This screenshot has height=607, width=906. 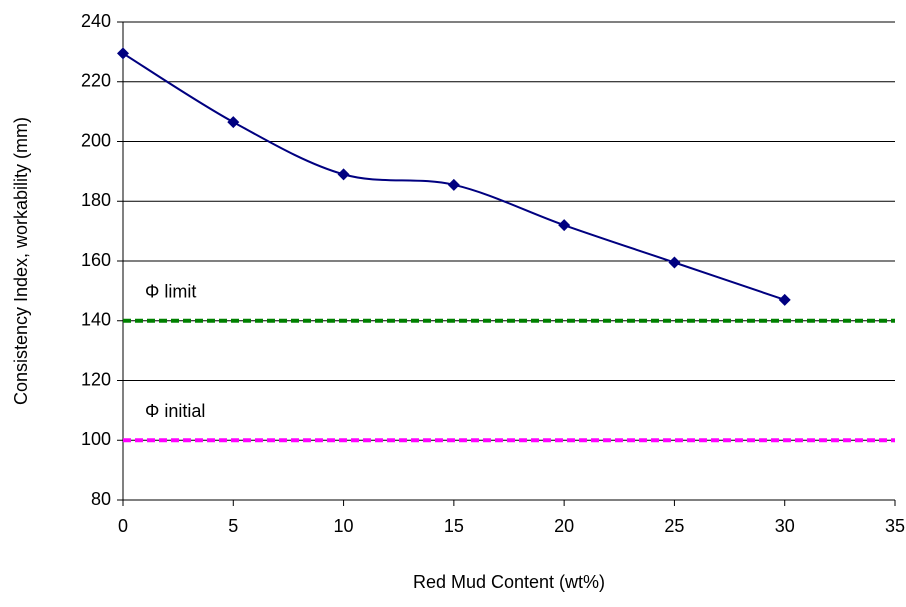 I want to click on y-tick-label: 80, so click(x=101, y=499).